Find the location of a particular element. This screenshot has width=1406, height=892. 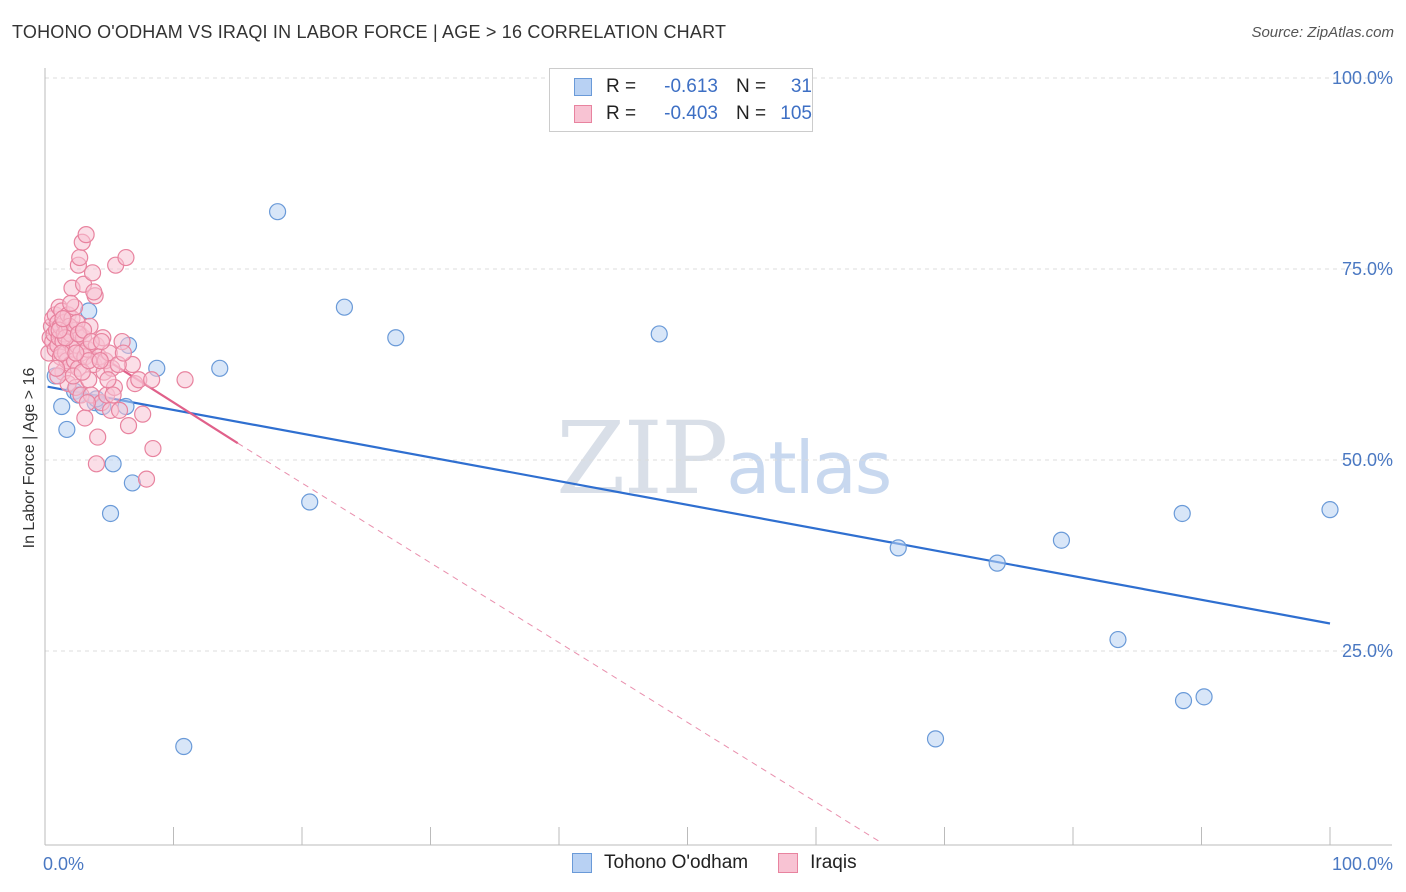

correlation-legend: R = -0.613 N = 31 R = -0.403 N = 105 is located at coordinates (681, 100).